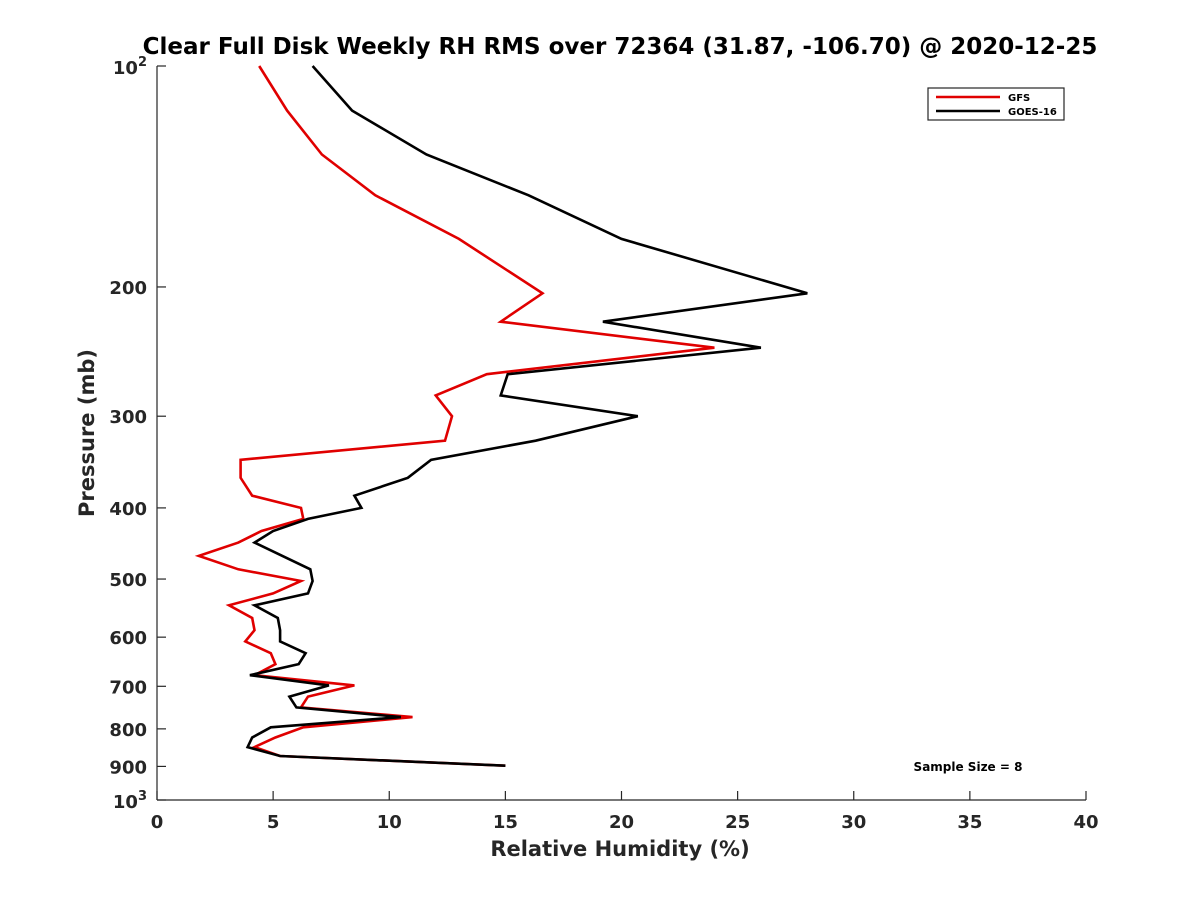  I want to click on legend-label: GOES-16, so click(1032, 112).